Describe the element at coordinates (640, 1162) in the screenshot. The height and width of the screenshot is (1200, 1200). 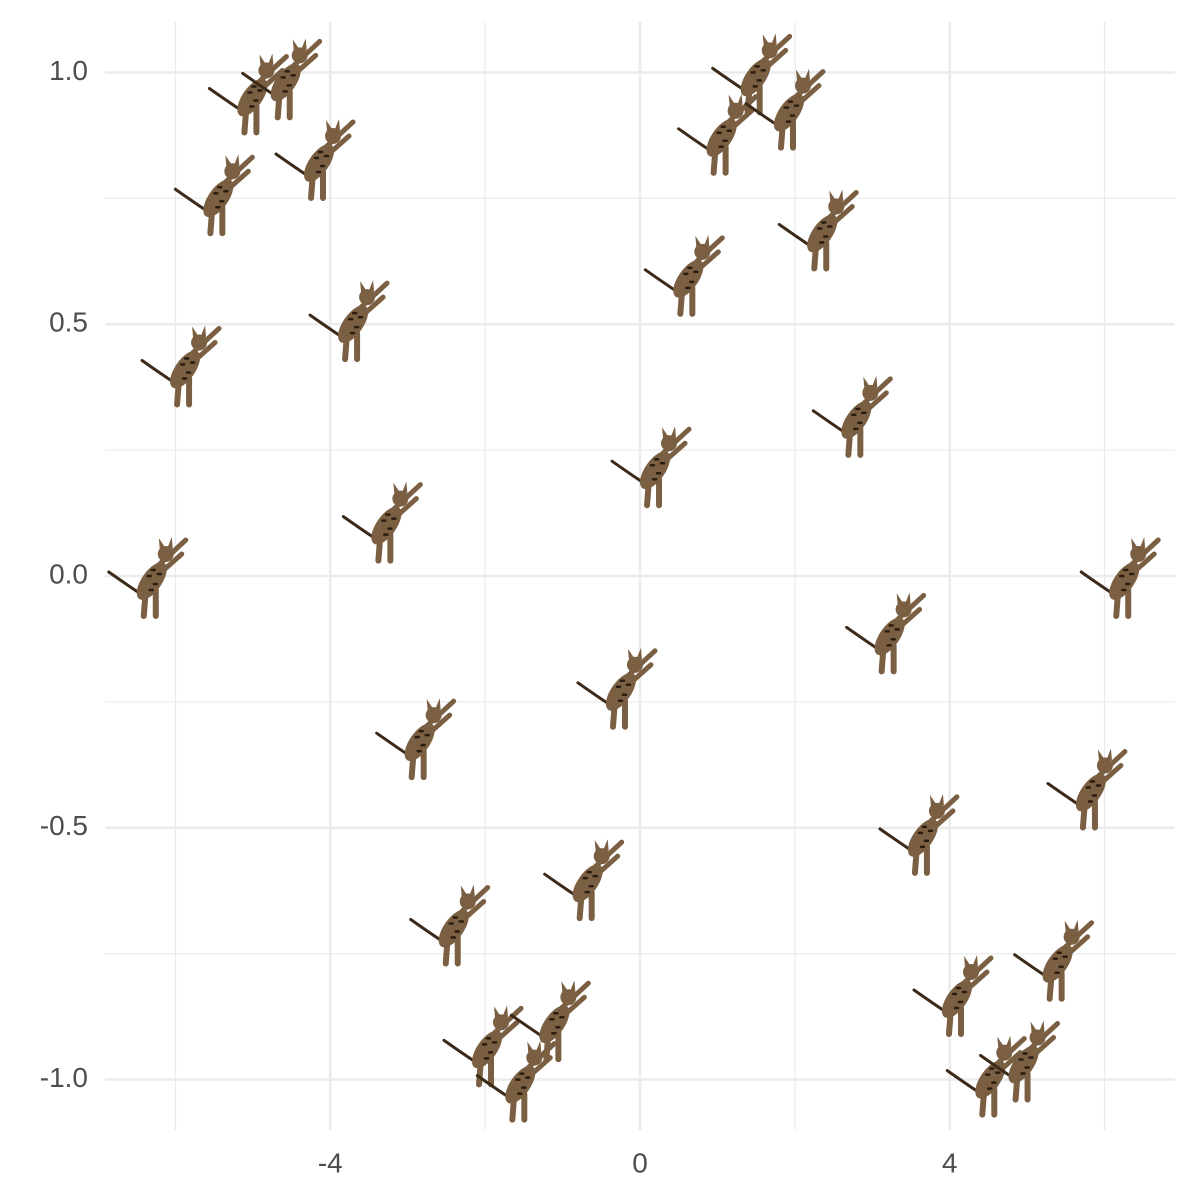
I see `x-tick-label: 0` at that location.